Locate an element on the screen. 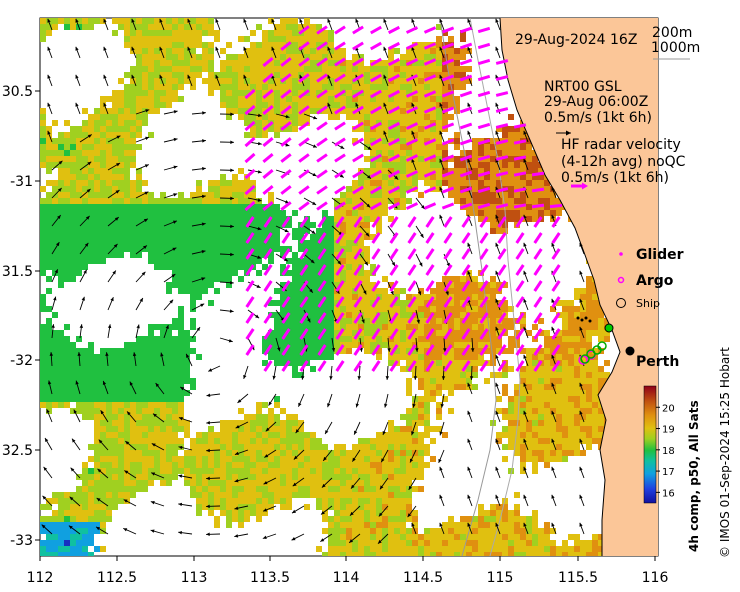  gsl-scale-arrow is located at coordinates (563, 133).